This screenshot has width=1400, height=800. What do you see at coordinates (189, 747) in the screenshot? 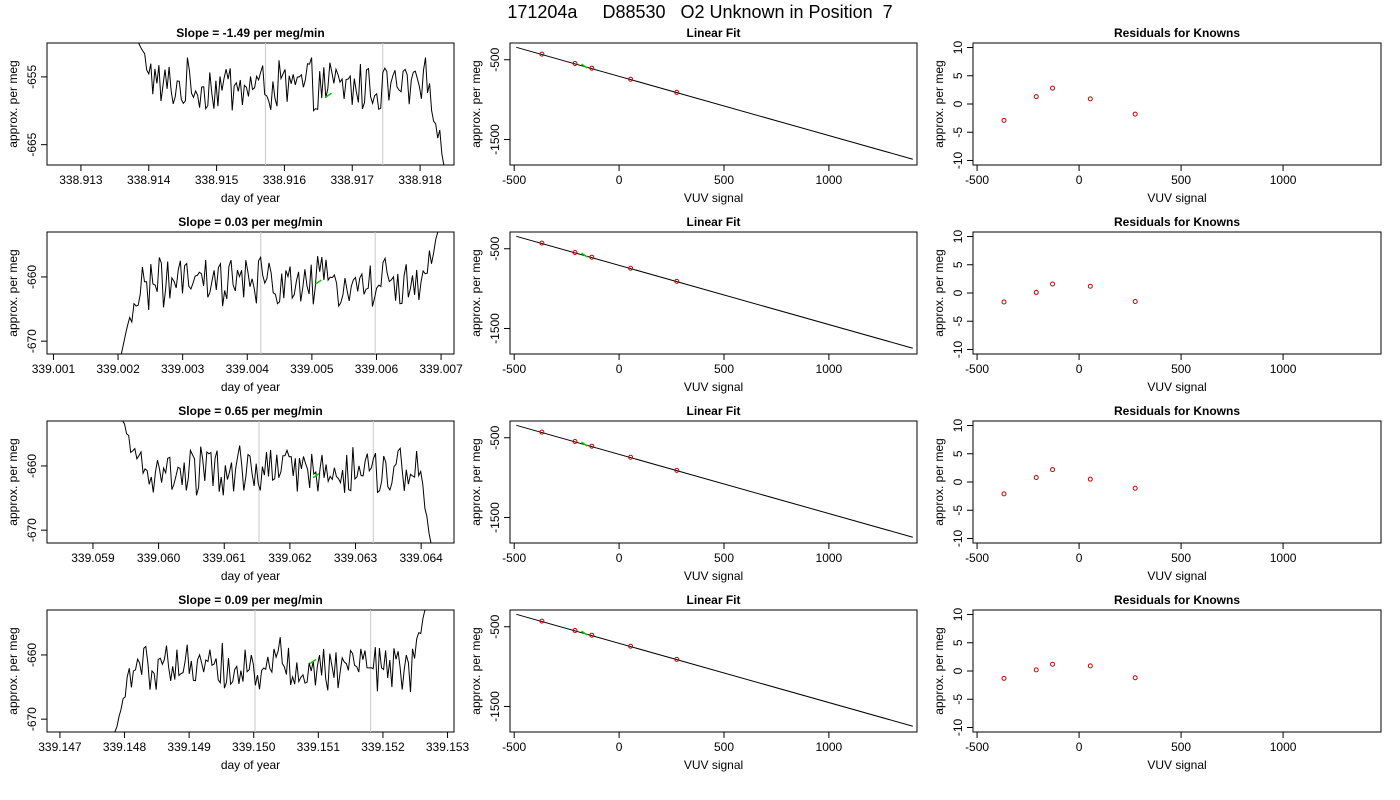
I see `x-tick-label: 339.149` at bounding box center [189, 747].